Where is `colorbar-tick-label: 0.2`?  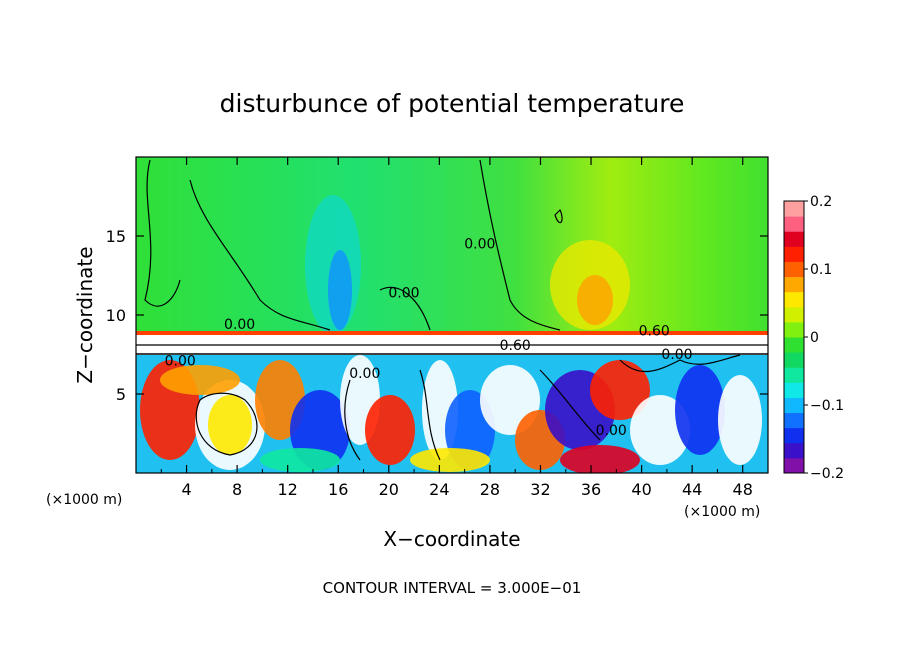
colorbar-tick-label: 0.2 is located at coordinates (821, 202).